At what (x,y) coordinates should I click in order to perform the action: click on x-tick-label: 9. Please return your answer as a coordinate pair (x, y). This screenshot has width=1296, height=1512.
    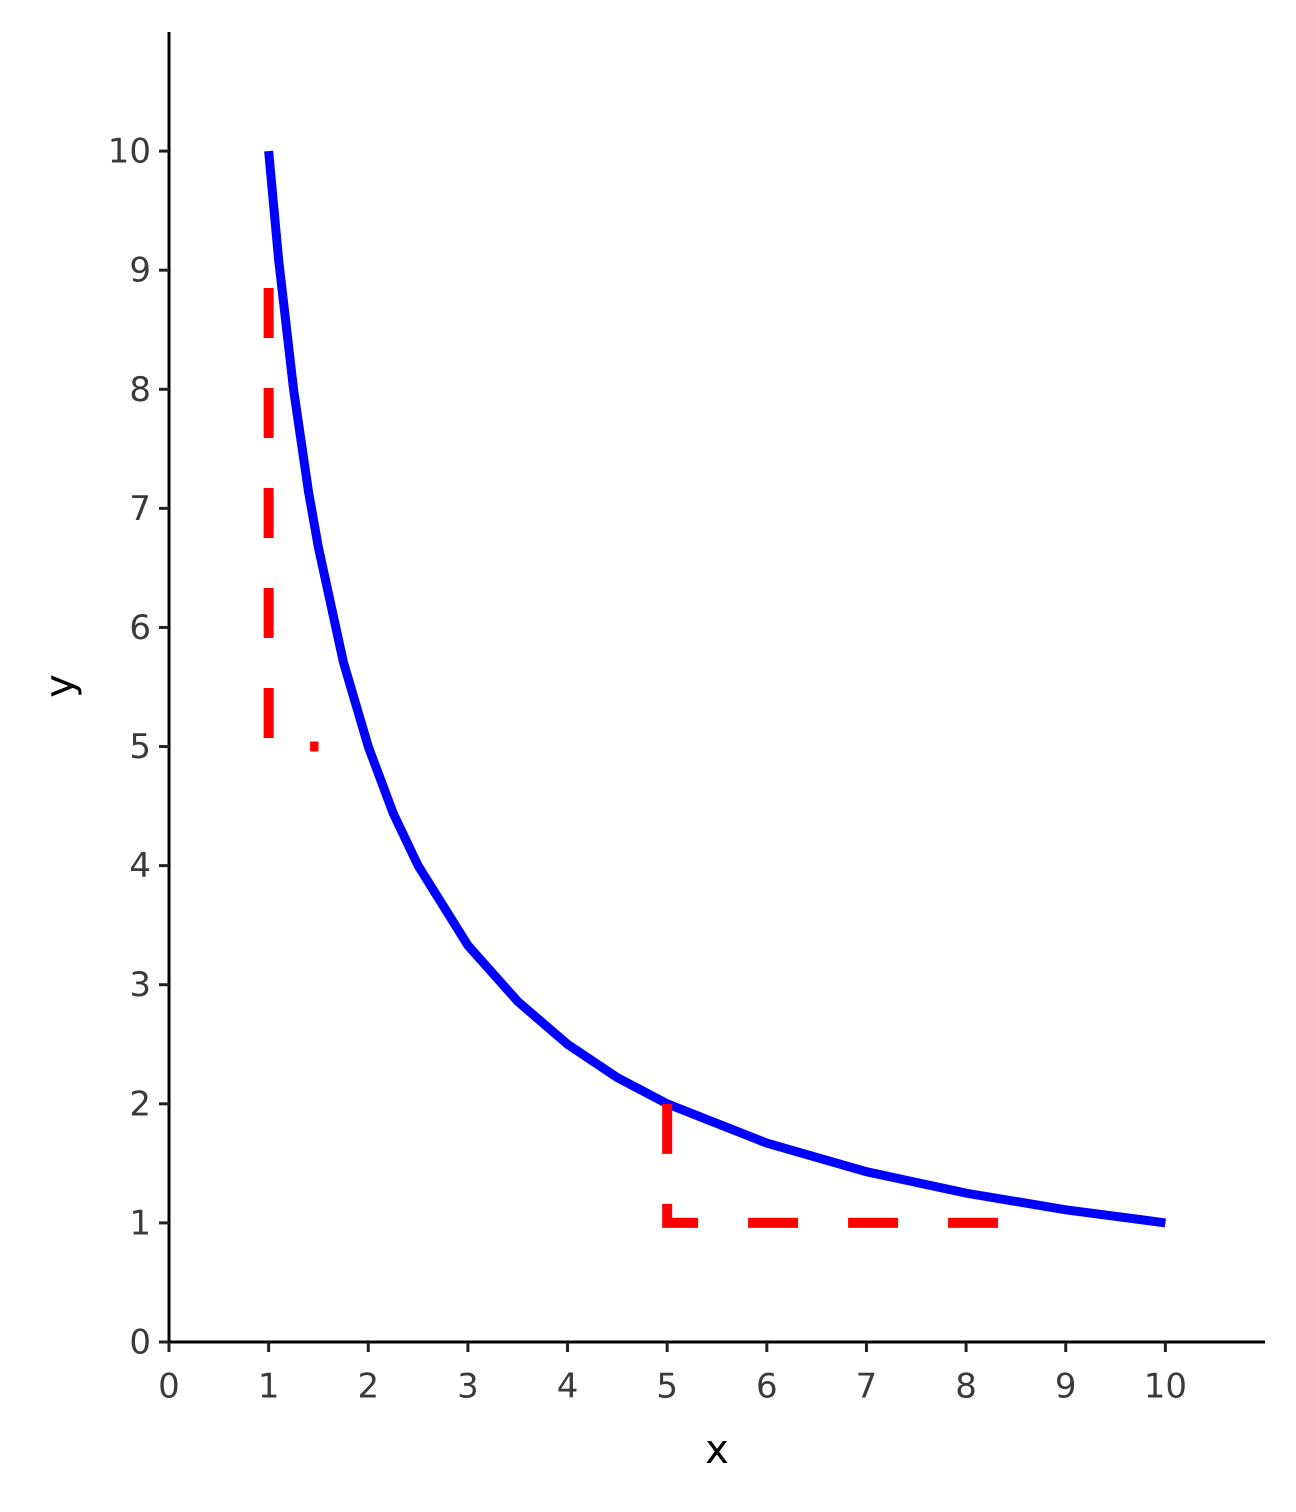
    Looking at the image, I should click on (1066, 1387).